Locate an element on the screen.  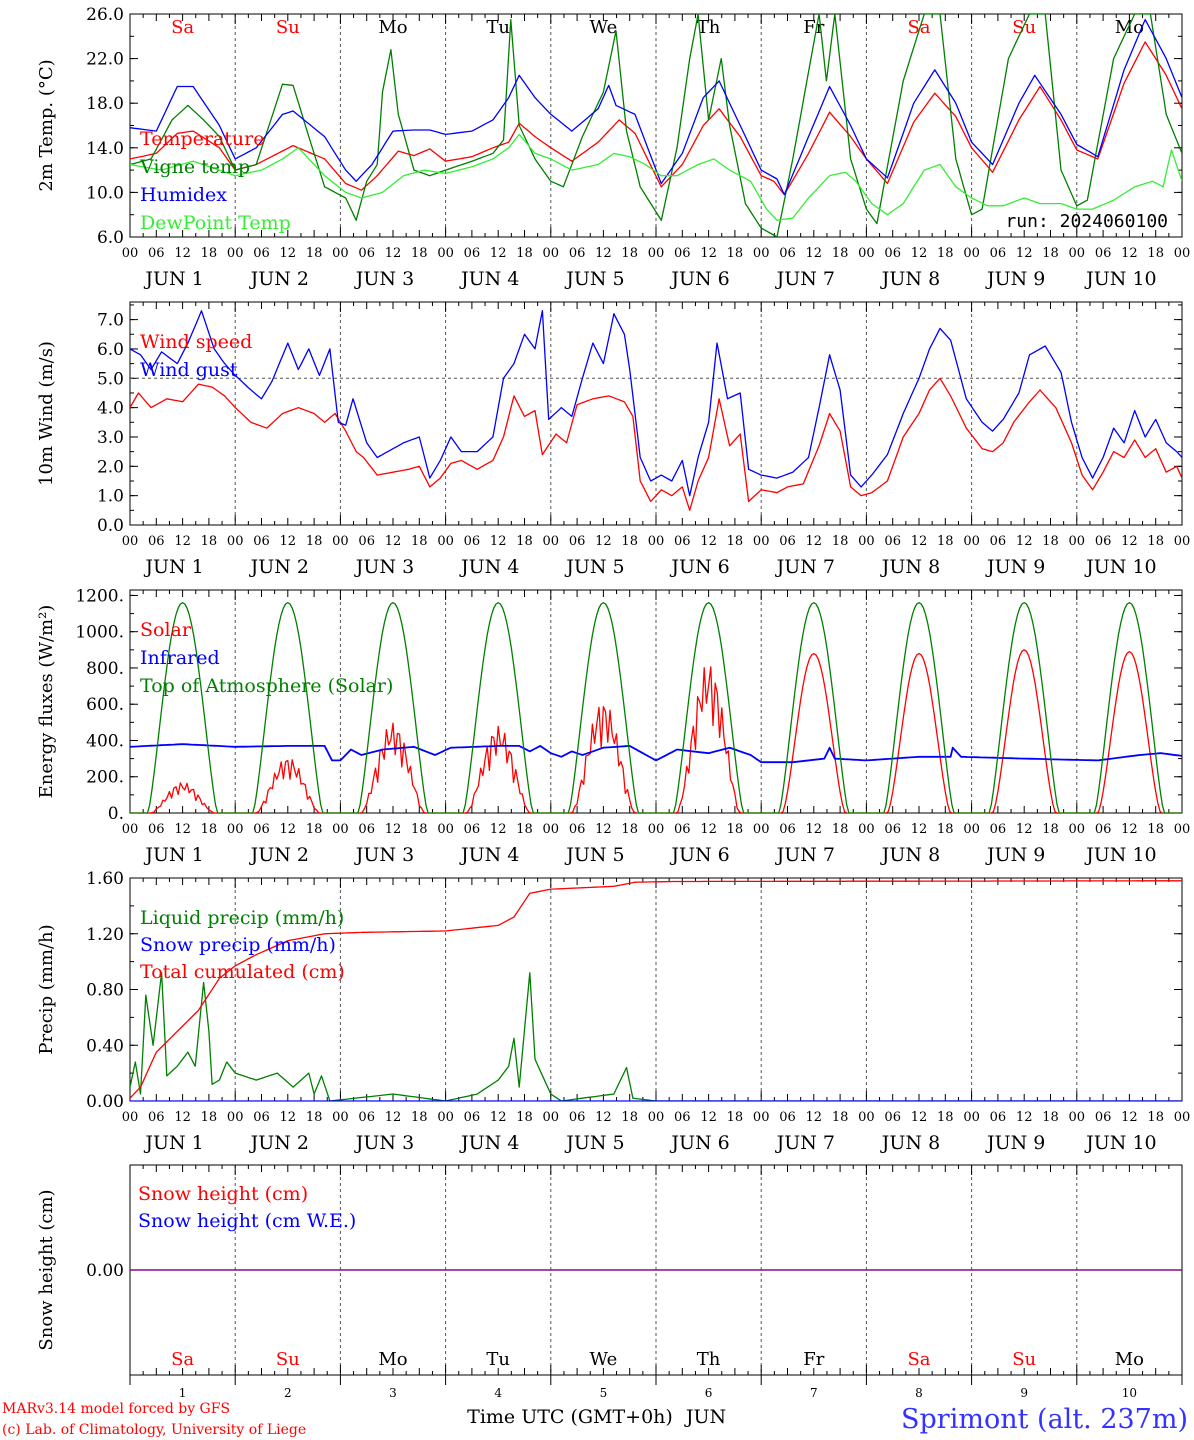
series-group is located at coordinates (656, 125).